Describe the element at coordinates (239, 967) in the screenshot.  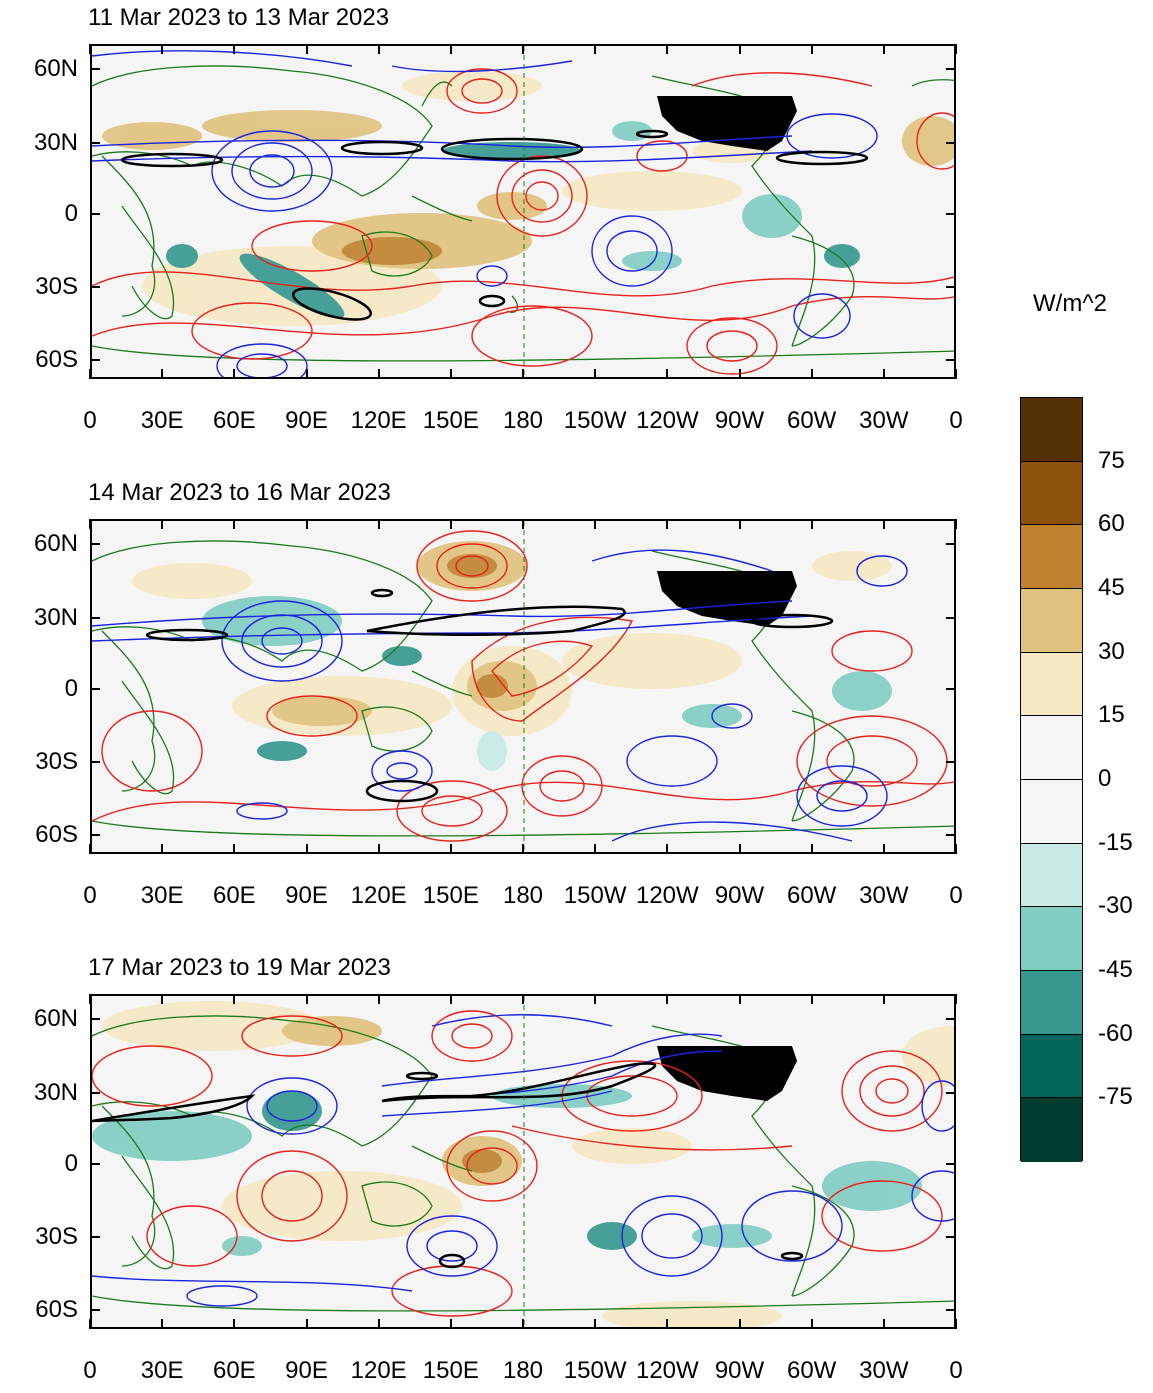
I see `panel-3-title: 17 Mar 2023 to 19 Mar 2023` at that location.